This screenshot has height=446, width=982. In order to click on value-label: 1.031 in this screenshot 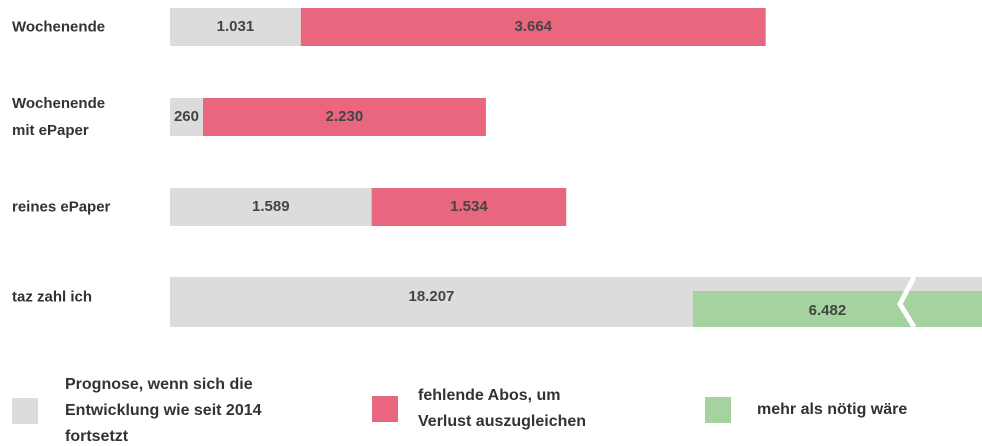, I will do `click(236, 26)`.